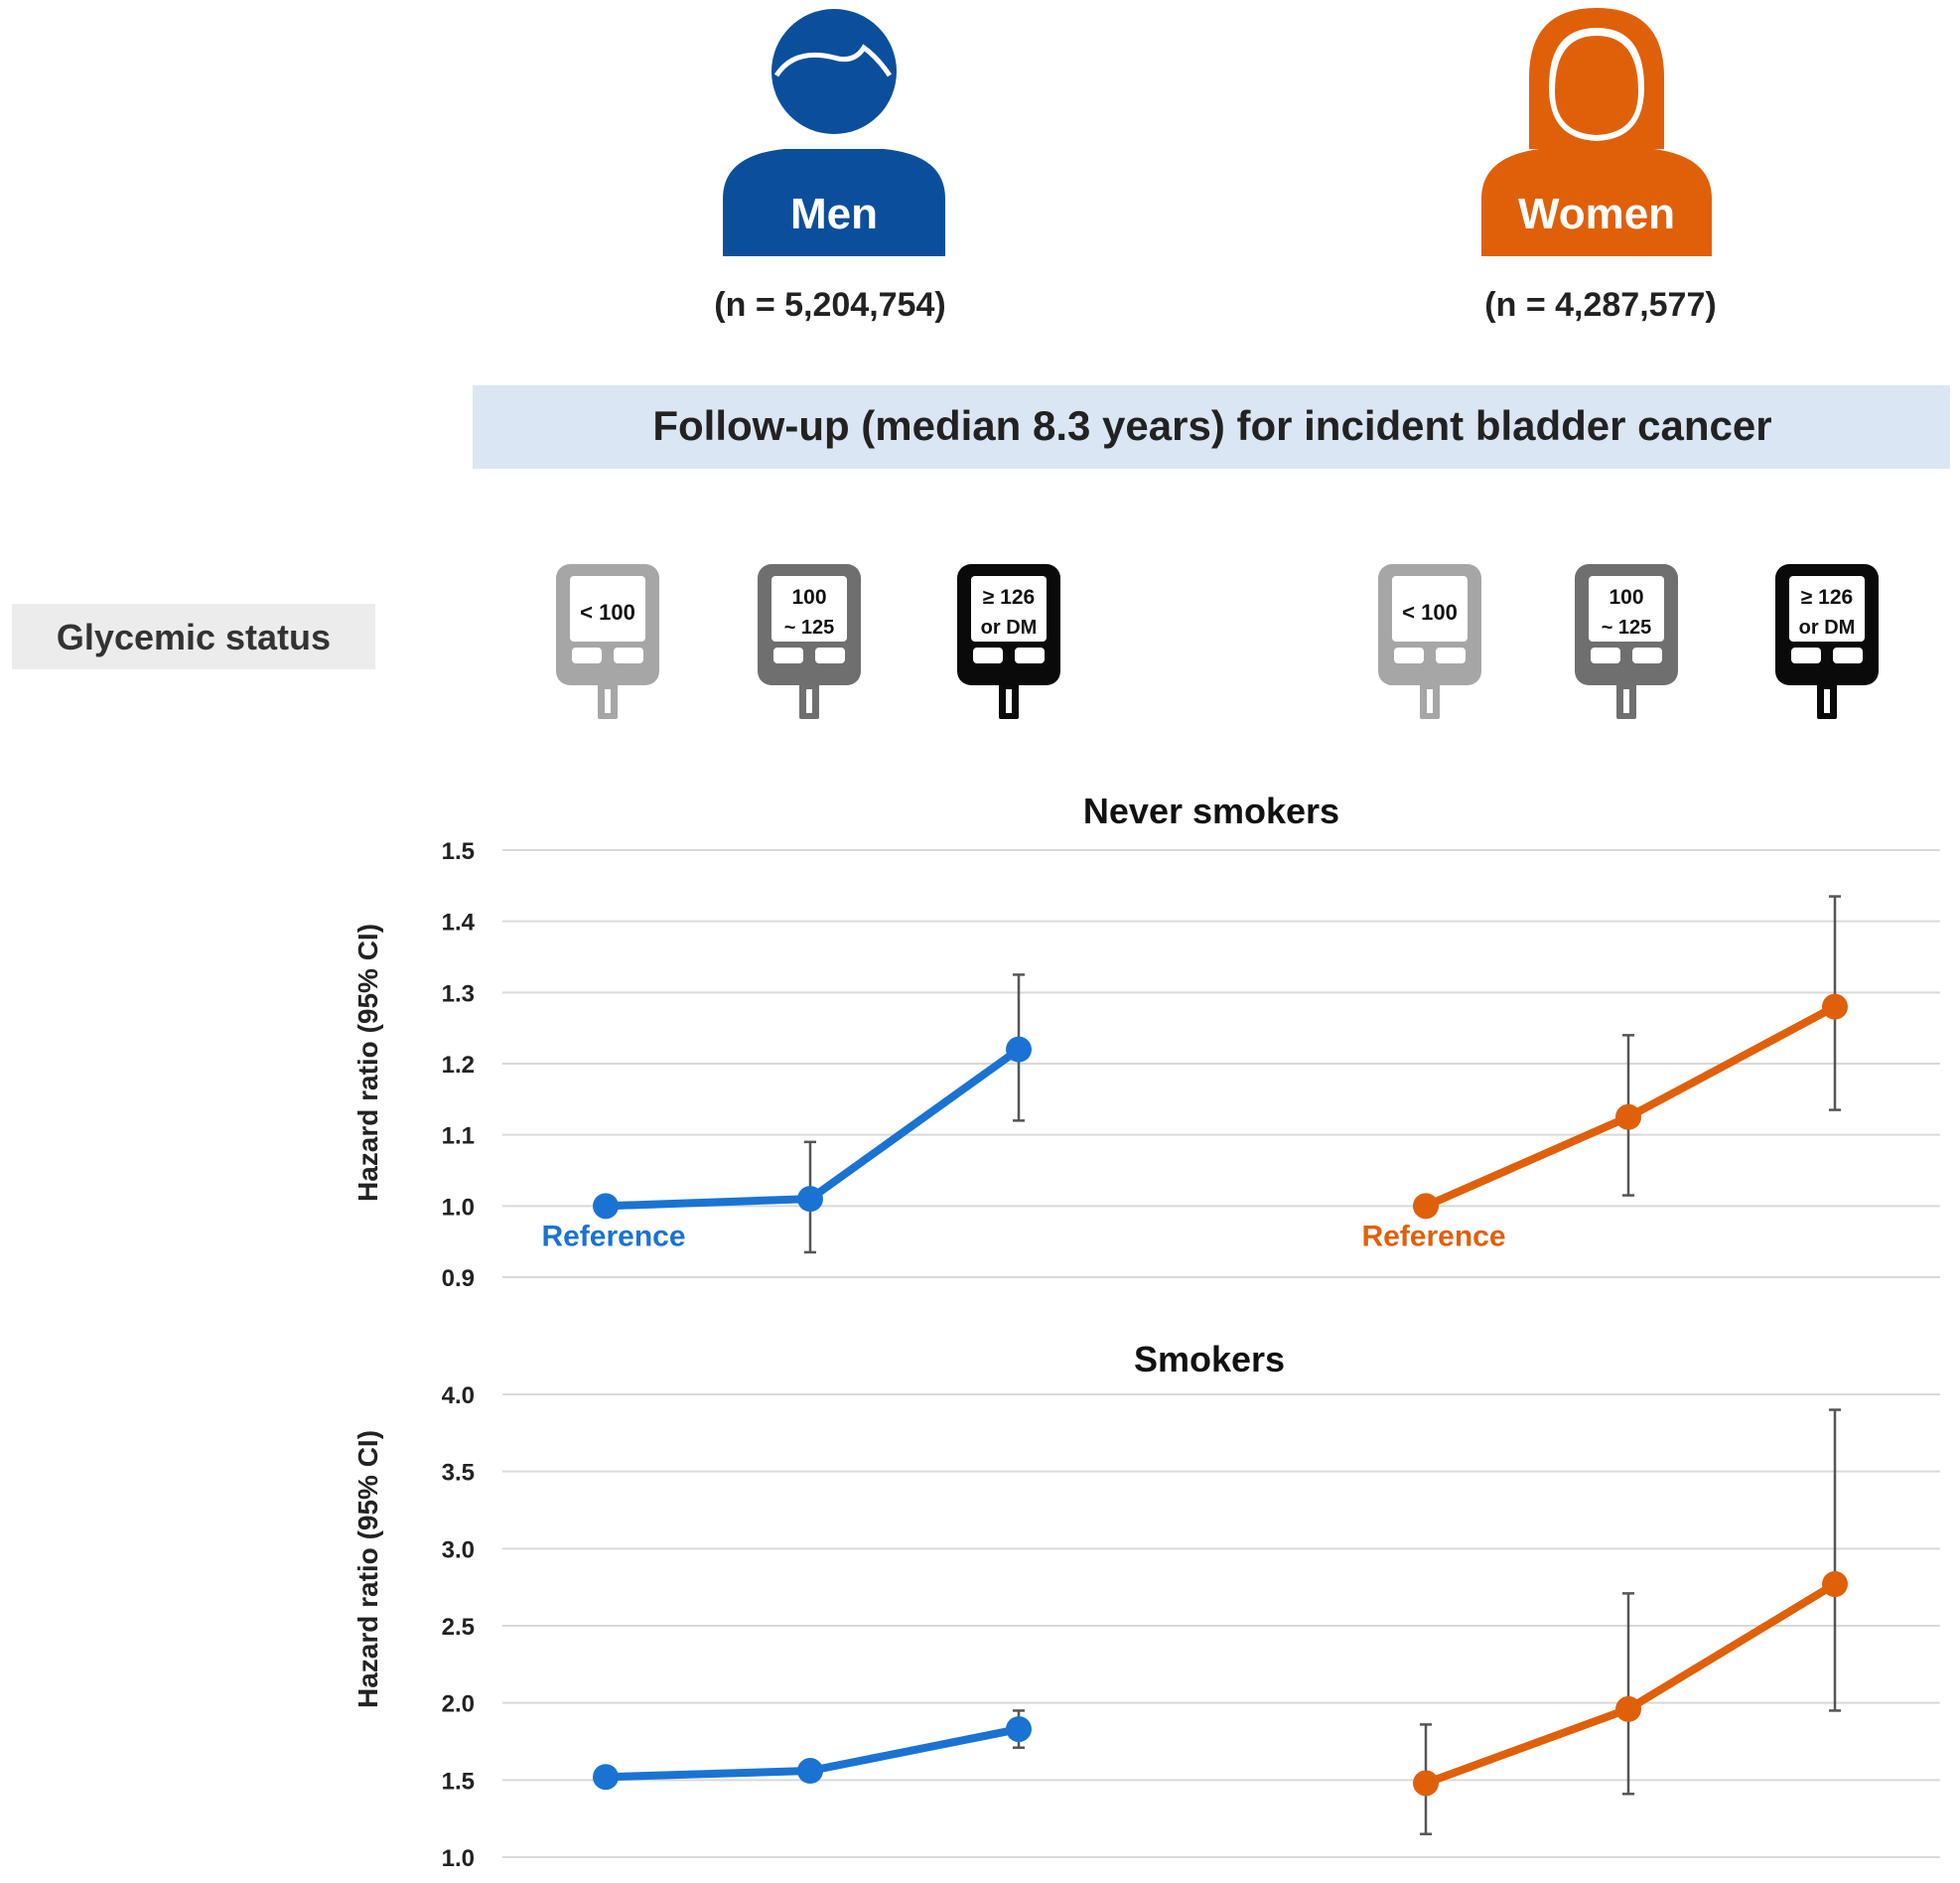  Describe the element at coordinates (812, 1750) in the screenshot. I see `series-men` at that location.